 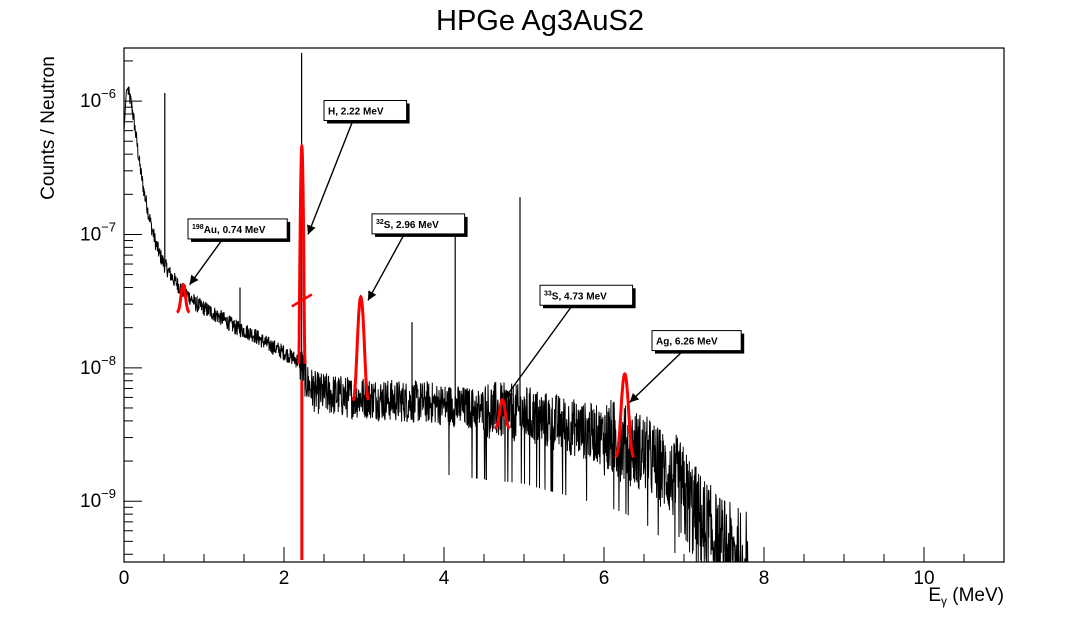 What do you see at coordinates (108, 226) in the screenshot?
I see `y-tick-exp-2: −7` at bounding box center [108, 226].